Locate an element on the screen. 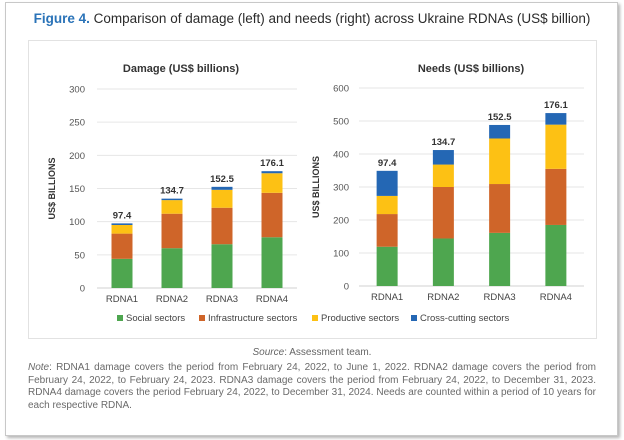  source-line: Source: Assessment team. is located at coordinates (312, 352).